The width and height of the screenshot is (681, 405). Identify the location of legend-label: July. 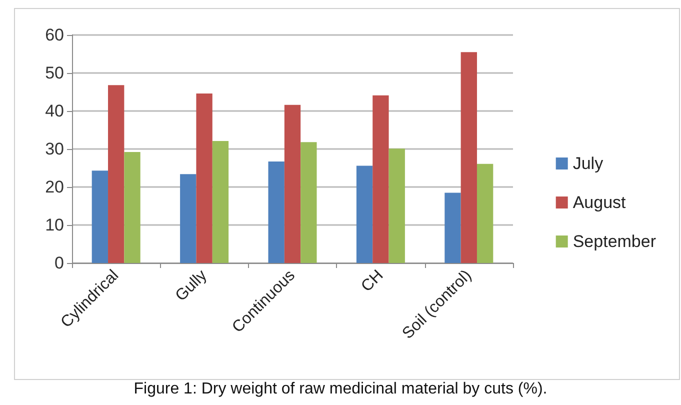
(588, 163).